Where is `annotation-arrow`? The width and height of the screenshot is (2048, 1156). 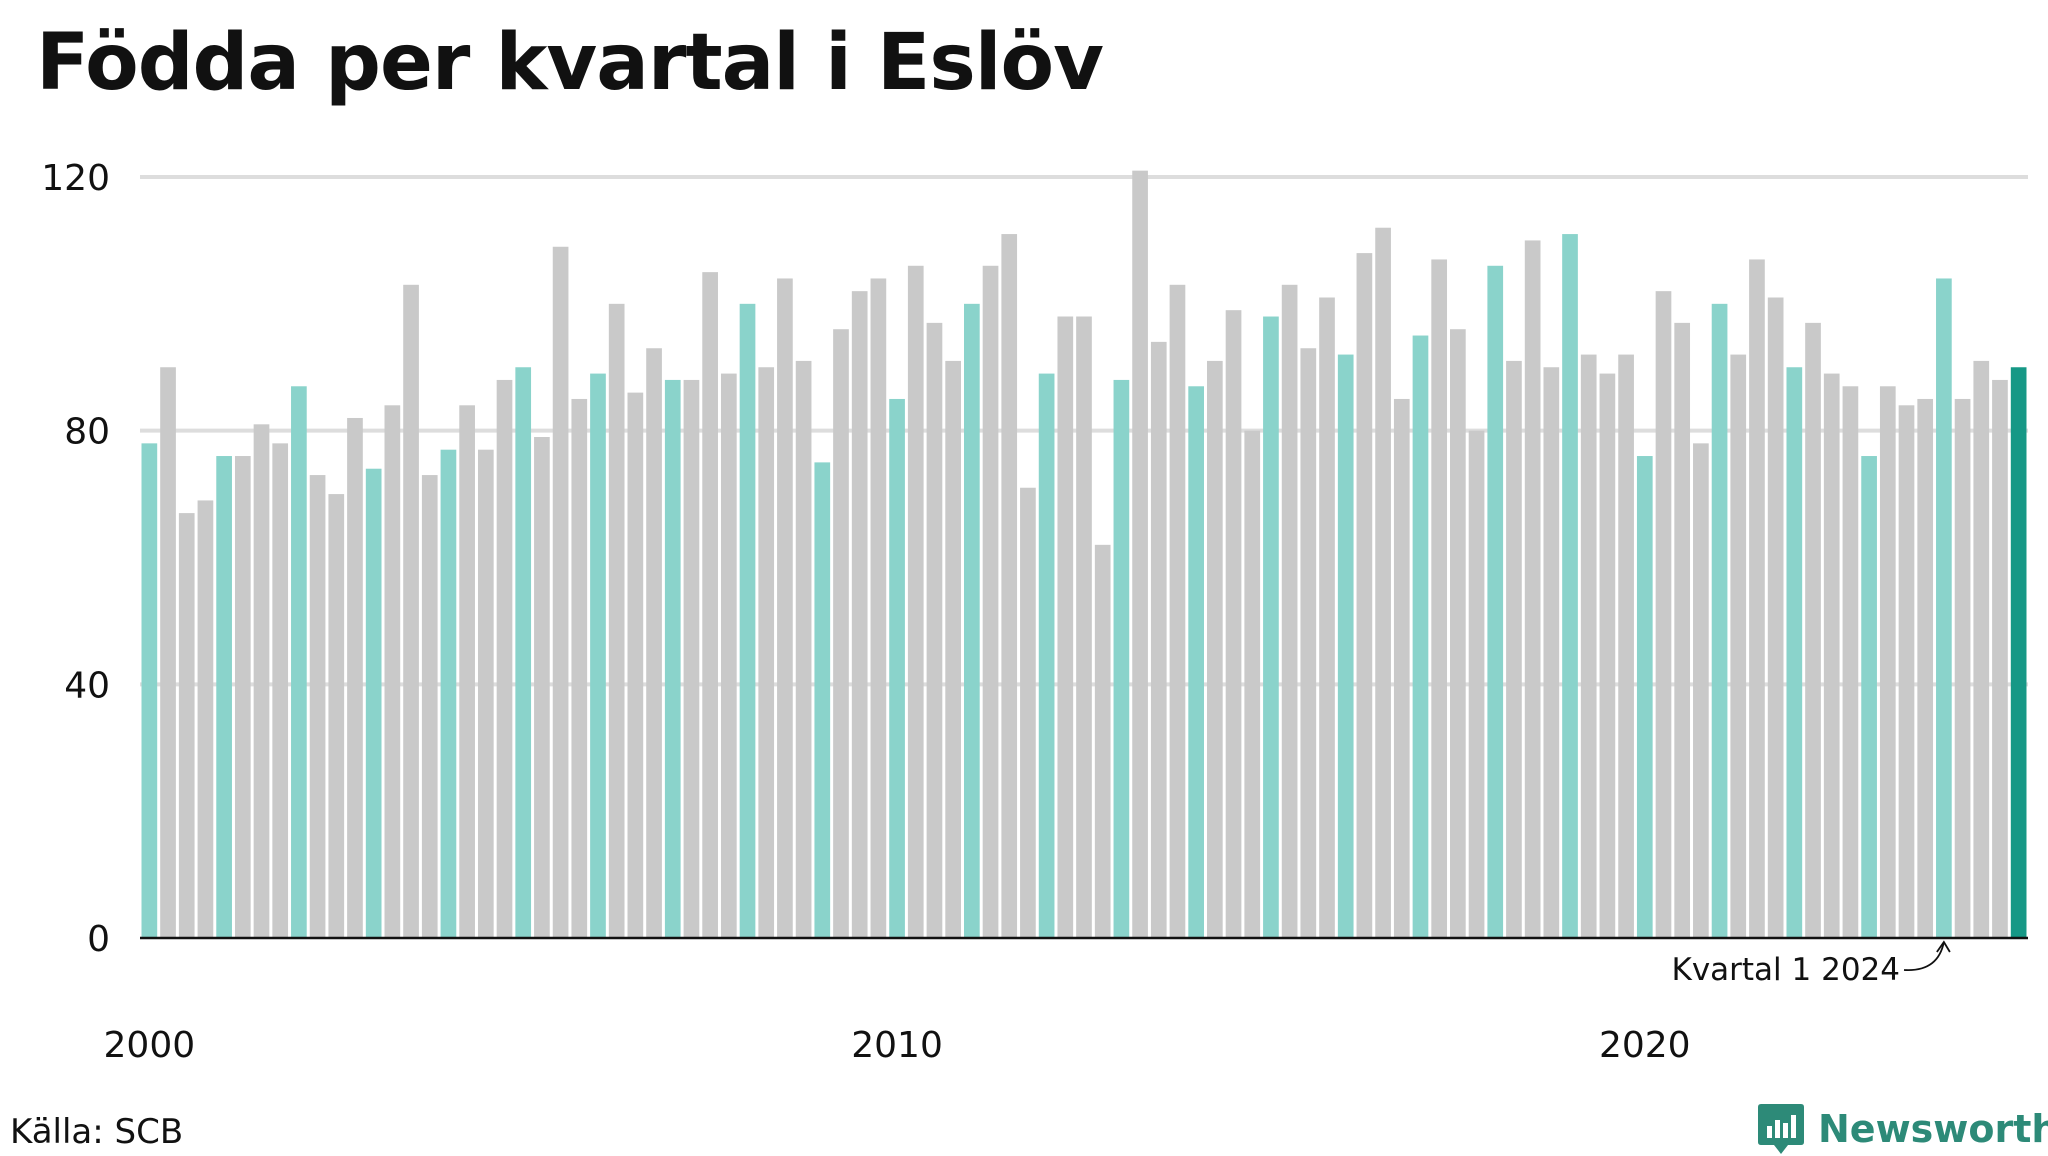
annotation-arrow is located at coordinates (1924, 956).